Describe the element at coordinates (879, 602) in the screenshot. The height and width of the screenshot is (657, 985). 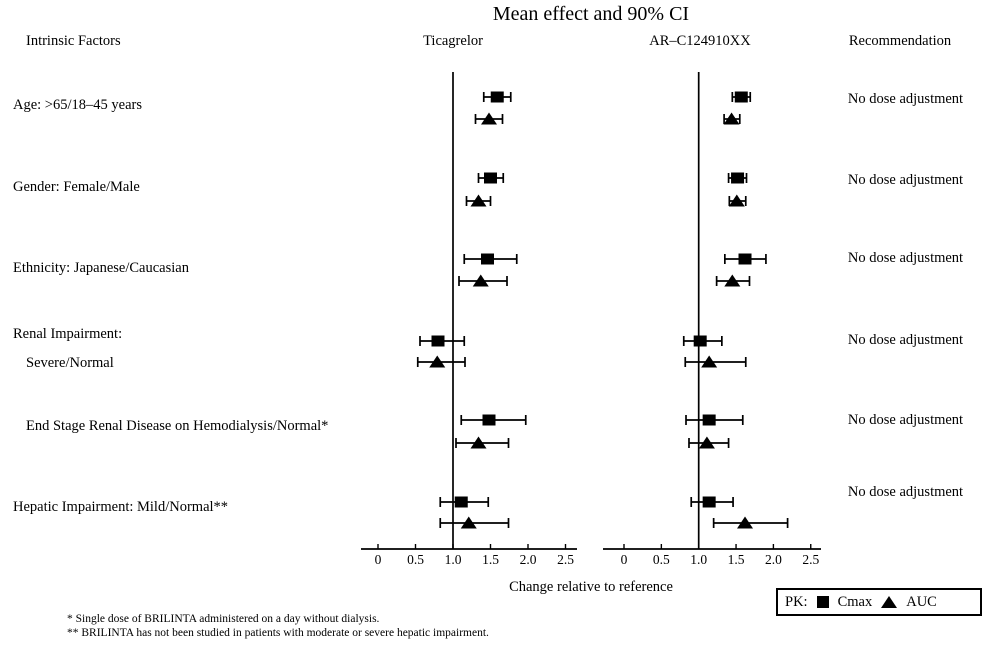
I see `legend: PK: Cmax AUC` at that location.